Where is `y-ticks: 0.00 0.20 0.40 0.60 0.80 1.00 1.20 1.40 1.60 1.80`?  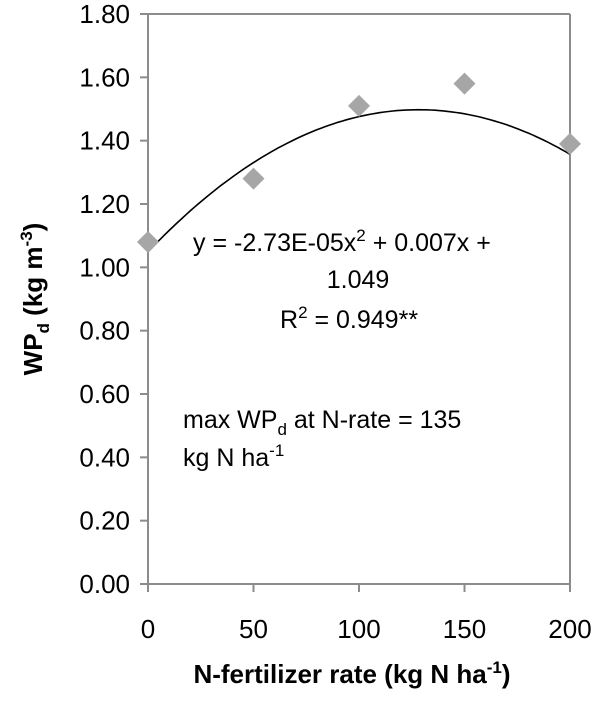 y-ticks: 0.00 0.20 0.40 0.60 0.80 1.00 1.20 1.40 1.60 1.80 is located at coordinates (113, 299).